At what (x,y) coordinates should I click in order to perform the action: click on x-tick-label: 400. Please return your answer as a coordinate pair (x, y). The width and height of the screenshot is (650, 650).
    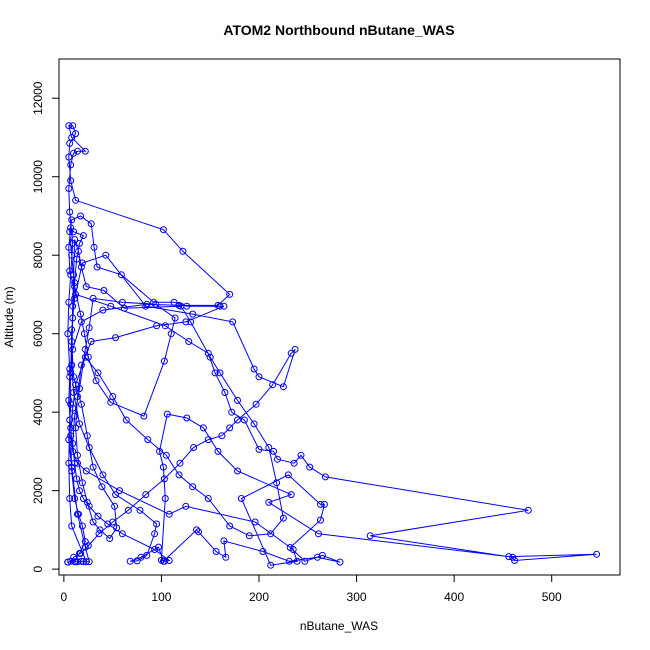
    Looking at the image, I should click on (454, 597).